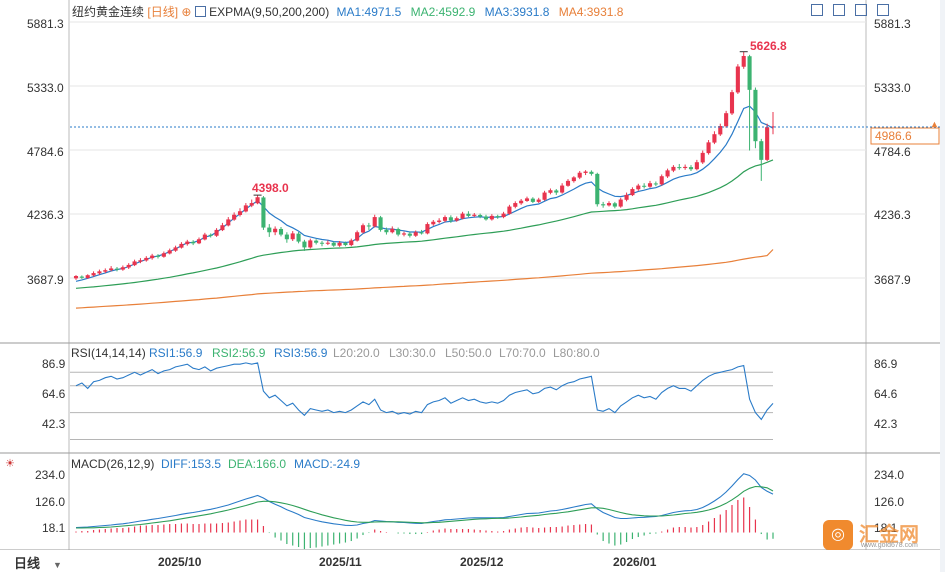 The width and height of the screenshot is (945, 572). What do you see at coordinates (424, 391) in the screenshot?
I see `rsi-line` at bounding box center [424, 391].